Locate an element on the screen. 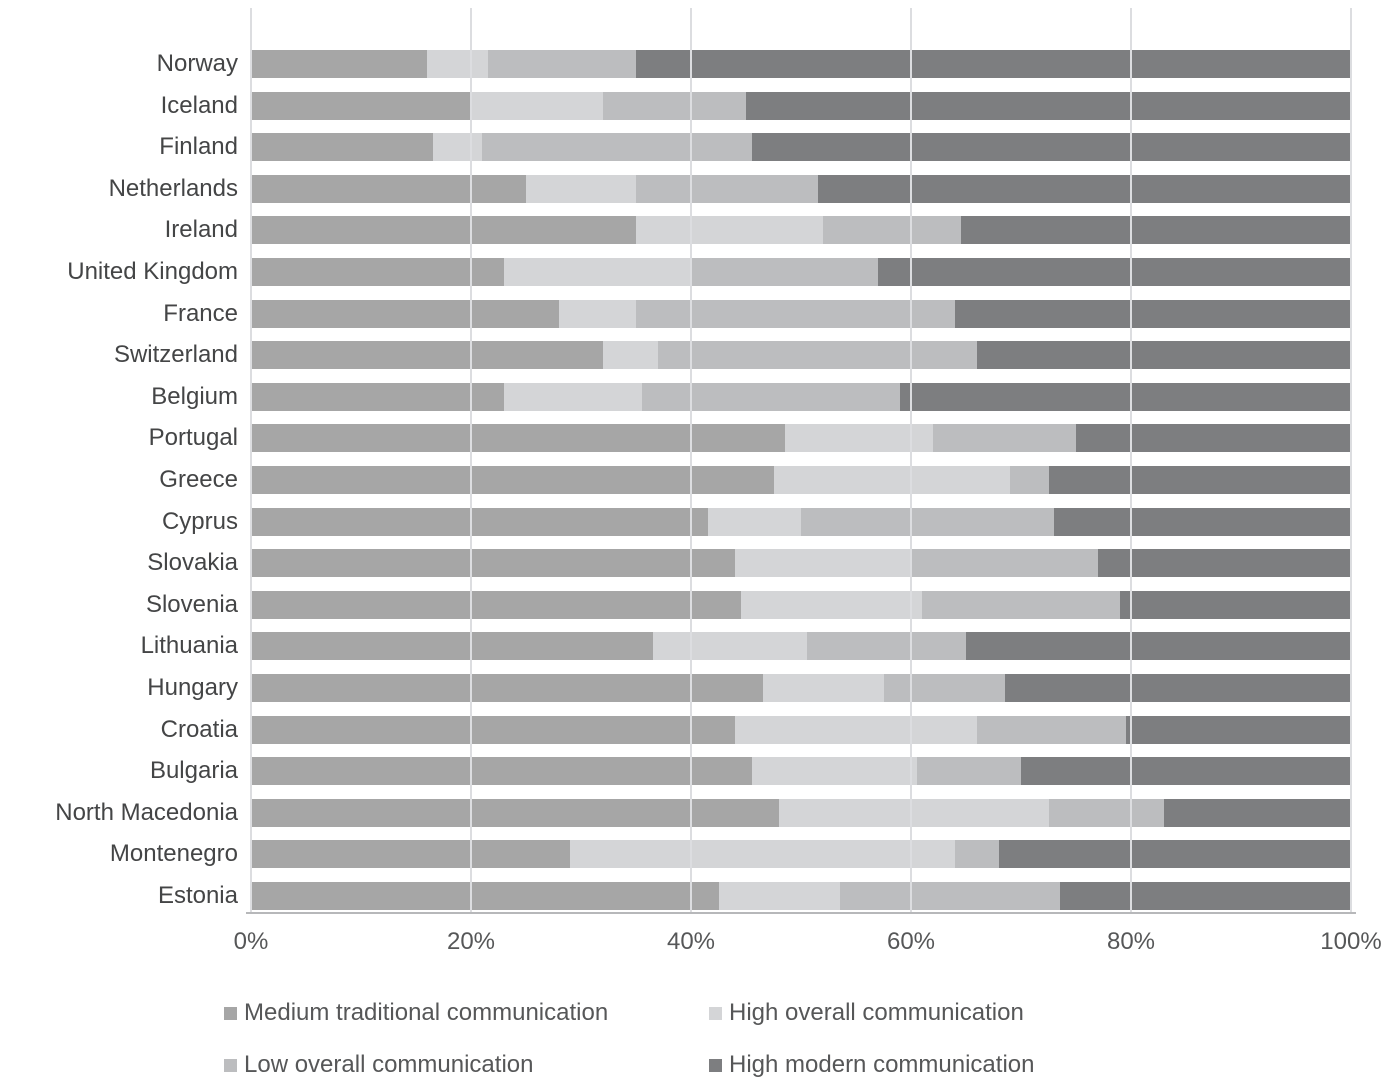  x-tick-label: 40% is located at coordinates (691, 941).